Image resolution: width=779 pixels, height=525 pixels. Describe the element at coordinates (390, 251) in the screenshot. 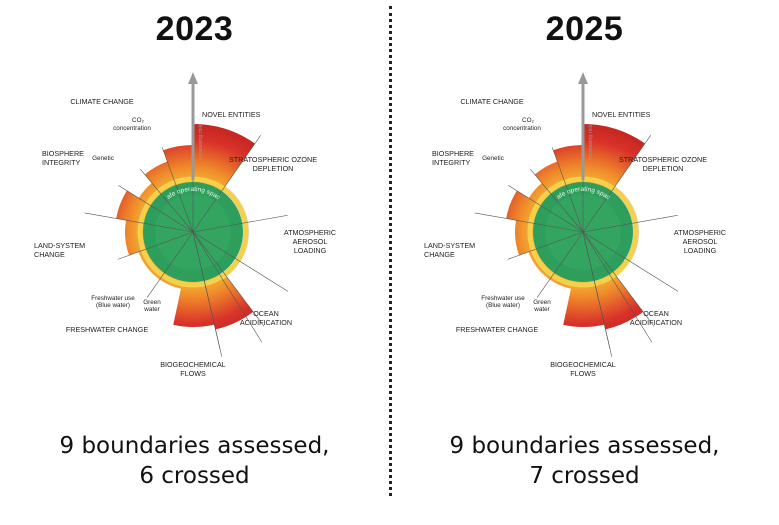

I see `dotted-divider` at that location.